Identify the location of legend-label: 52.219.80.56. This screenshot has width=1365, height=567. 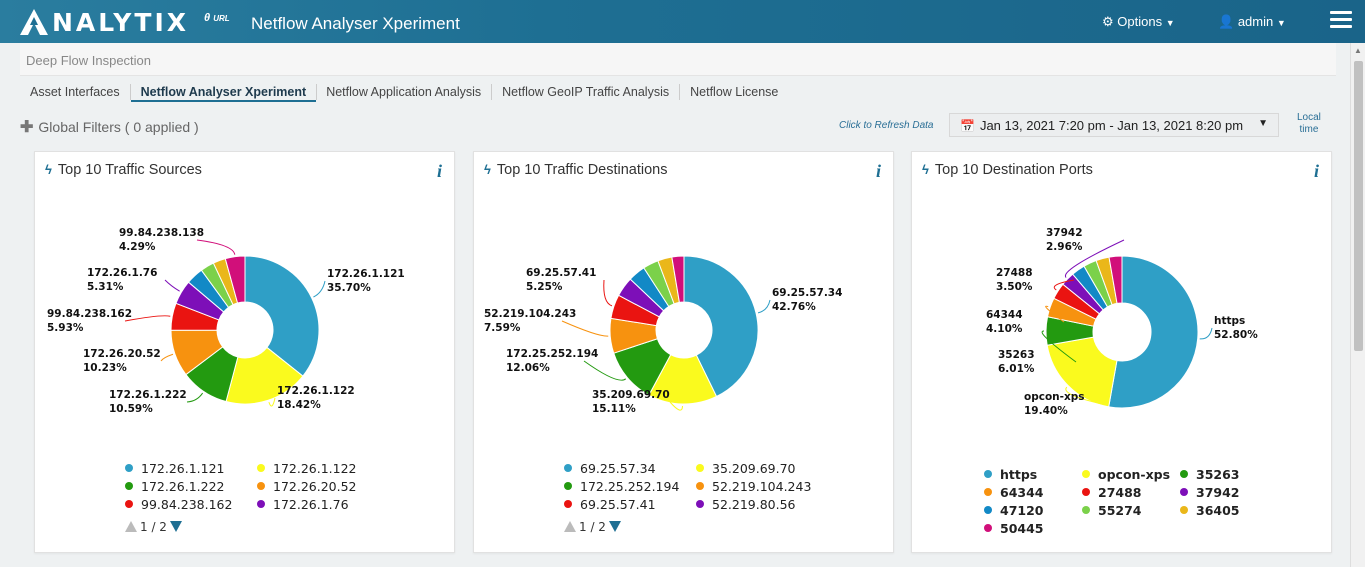
(754, 504).